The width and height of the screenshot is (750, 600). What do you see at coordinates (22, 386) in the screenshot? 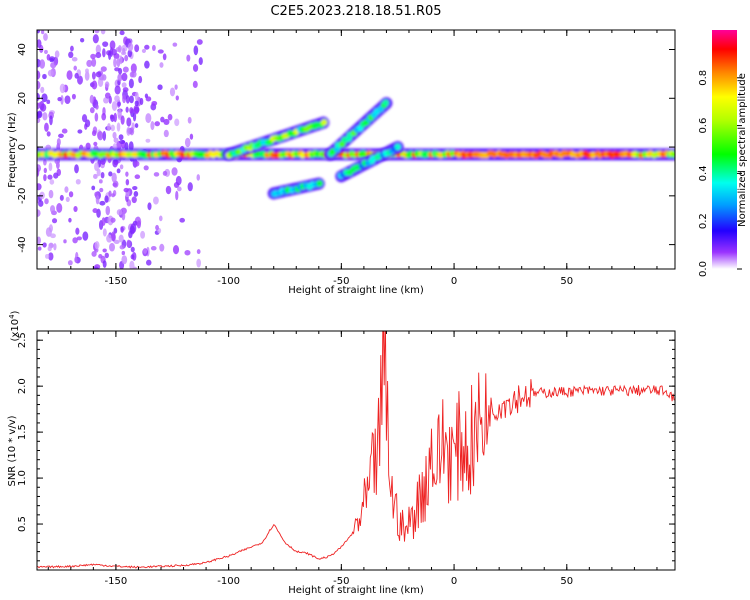
I see `snr-ytick-label: 2.0` at bounding box center [22, 386].